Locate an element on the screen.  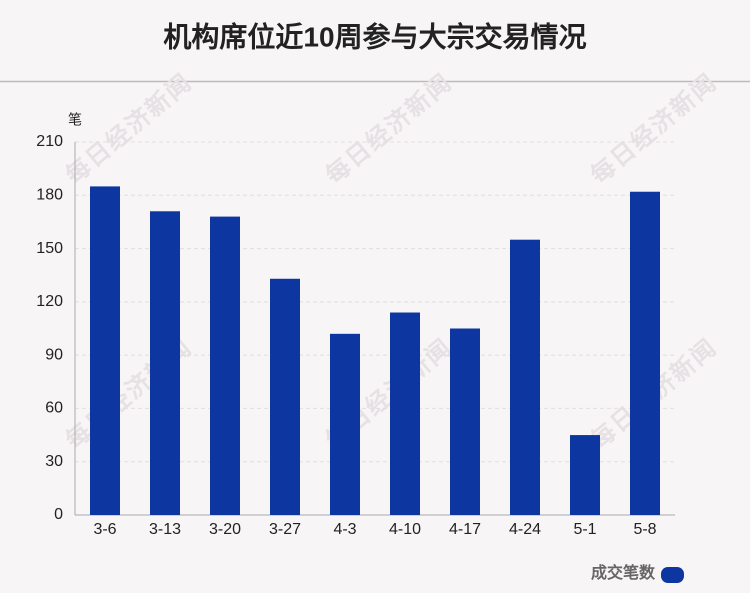
x-tick-label: 5-8 is located at coordinates (644, 529).